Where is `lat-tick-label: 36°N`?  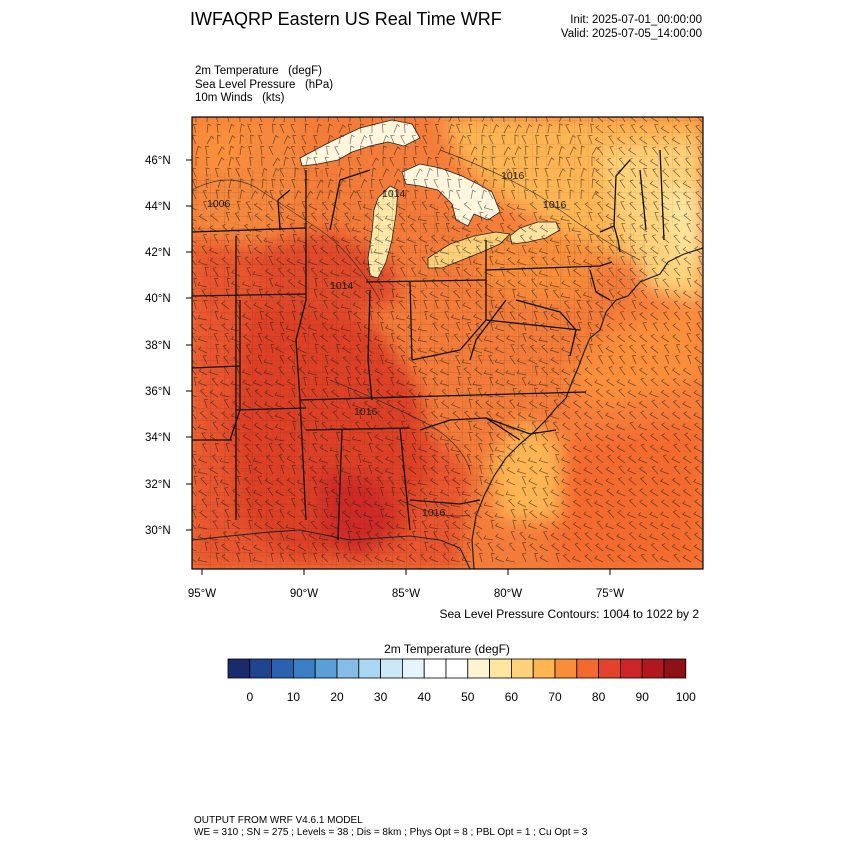 lat-tick-label: 36°N is located at coordinates (158, 392).